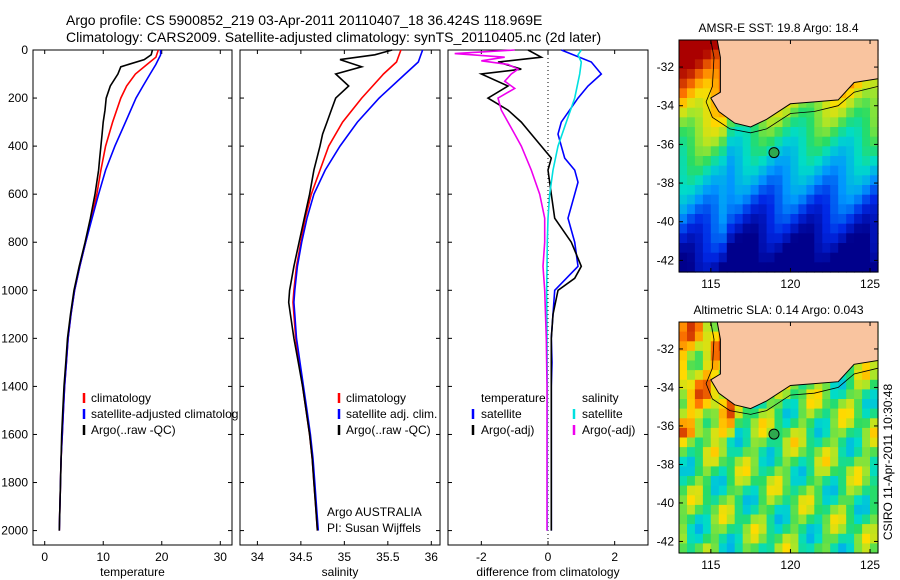 Image resolution: width=900 pixels, height=580 pixels. I want to click on map-x-tick-label: 120, so click(790, 284).